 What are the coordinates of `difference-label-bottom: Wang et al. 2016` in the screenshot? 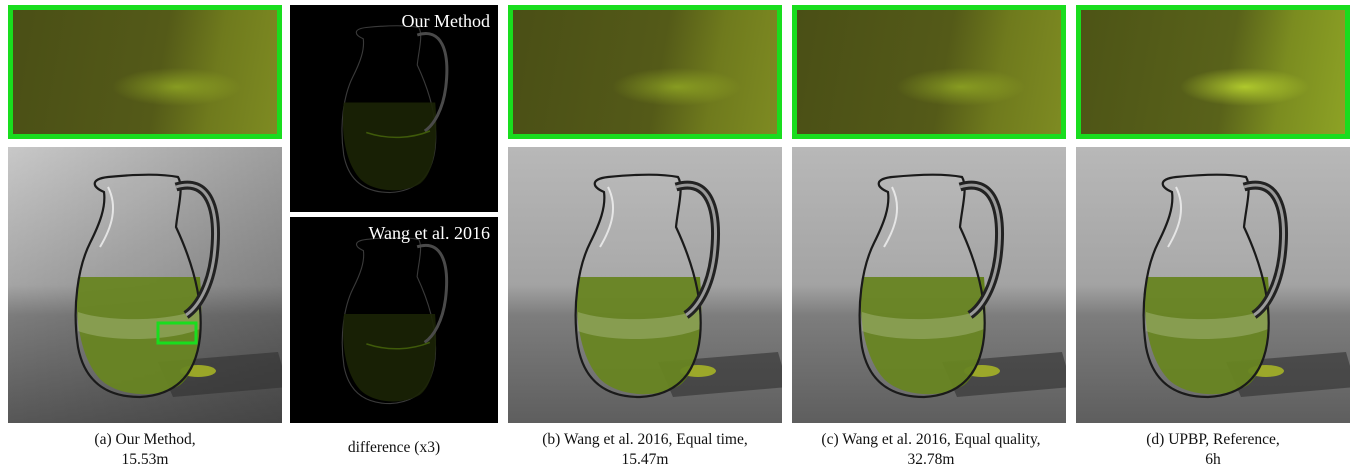 It's located at (429, 233).